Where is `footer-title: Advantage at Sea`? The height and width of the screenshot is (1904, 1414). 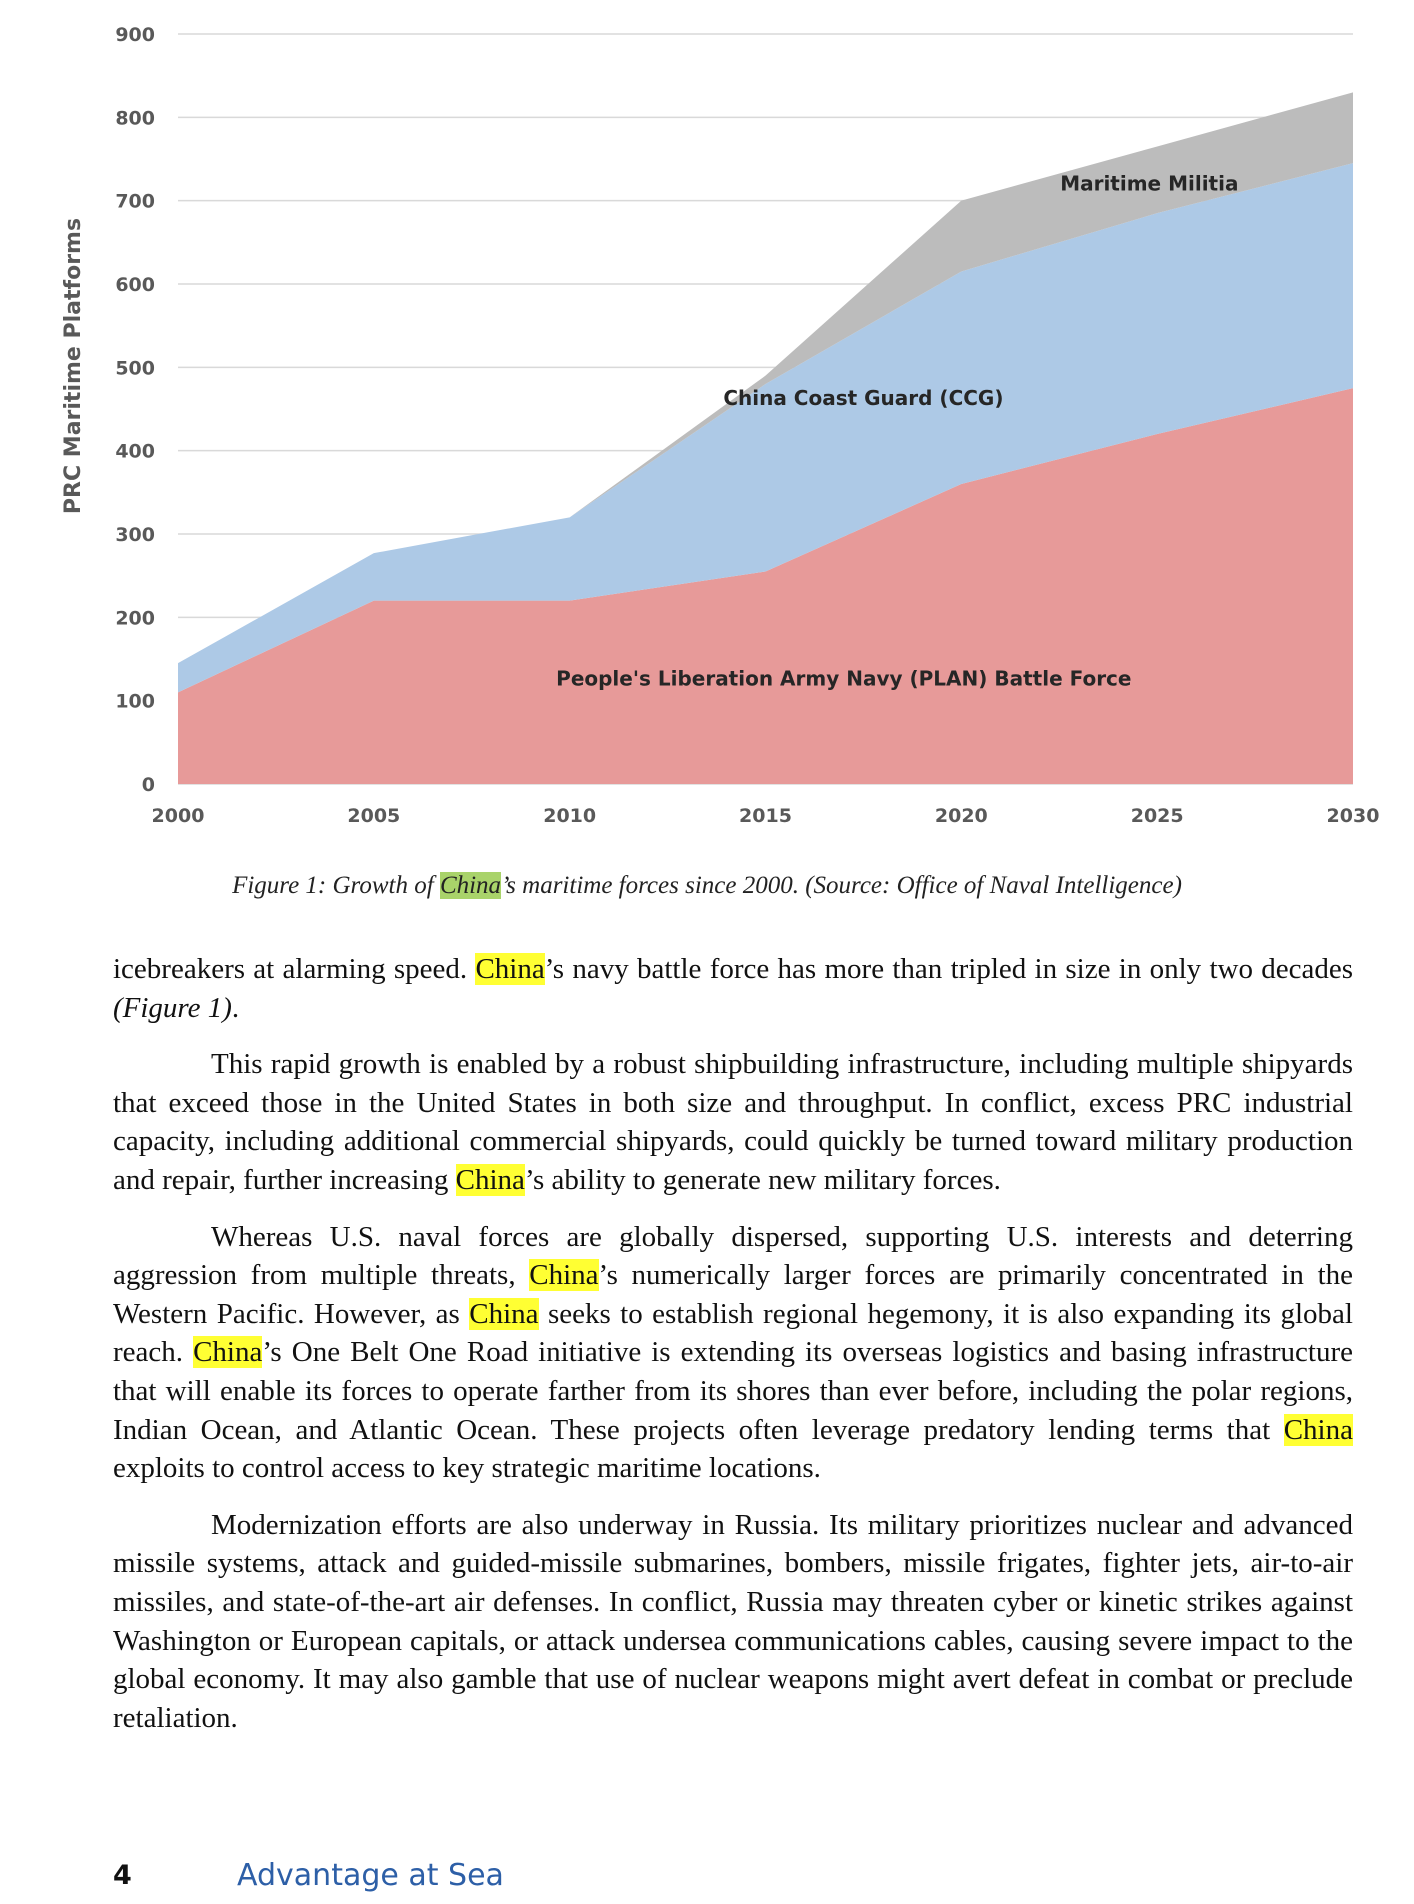
footer-title: Advantage at Sea is located at coordinates (370, 1875).